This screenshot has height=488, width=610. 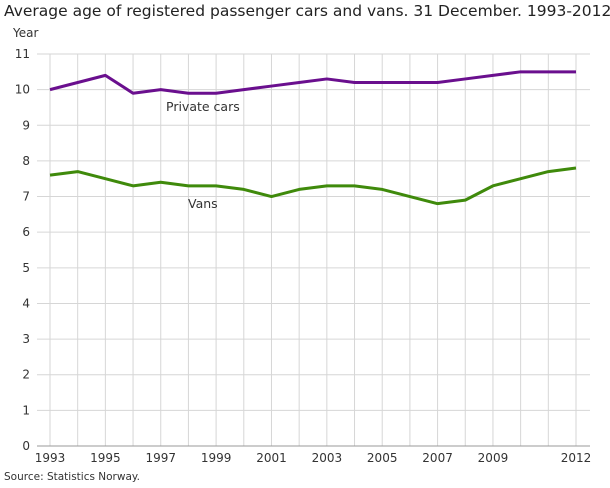 What do you see at coordinates (437, 458) in the screenshot?
I see `x-tick-label: 2007` at bounding box center [437, 458].